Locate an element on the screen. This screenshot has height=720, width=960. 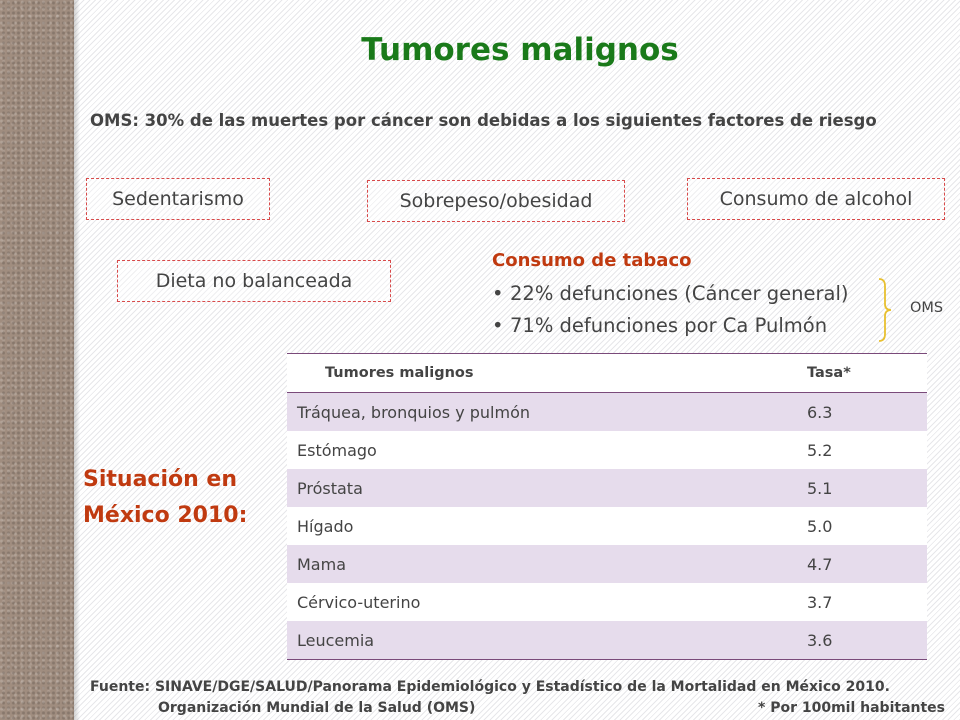
tabaco-item-text: 22% defunciones (Cáncer general) is located at coordinates (679, 293).